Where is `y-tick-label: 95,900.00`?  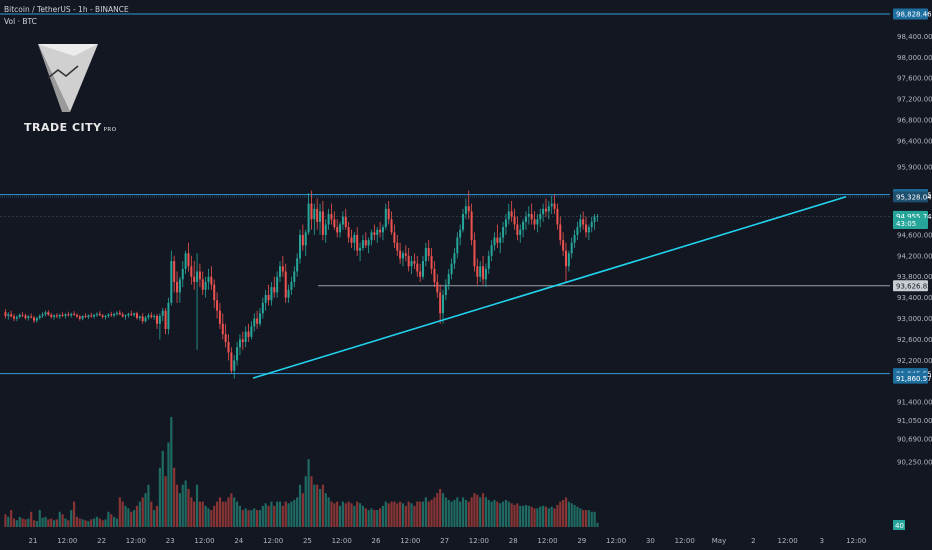 y-tick-label: 95,900.00 is located at coordinates (914, 168).